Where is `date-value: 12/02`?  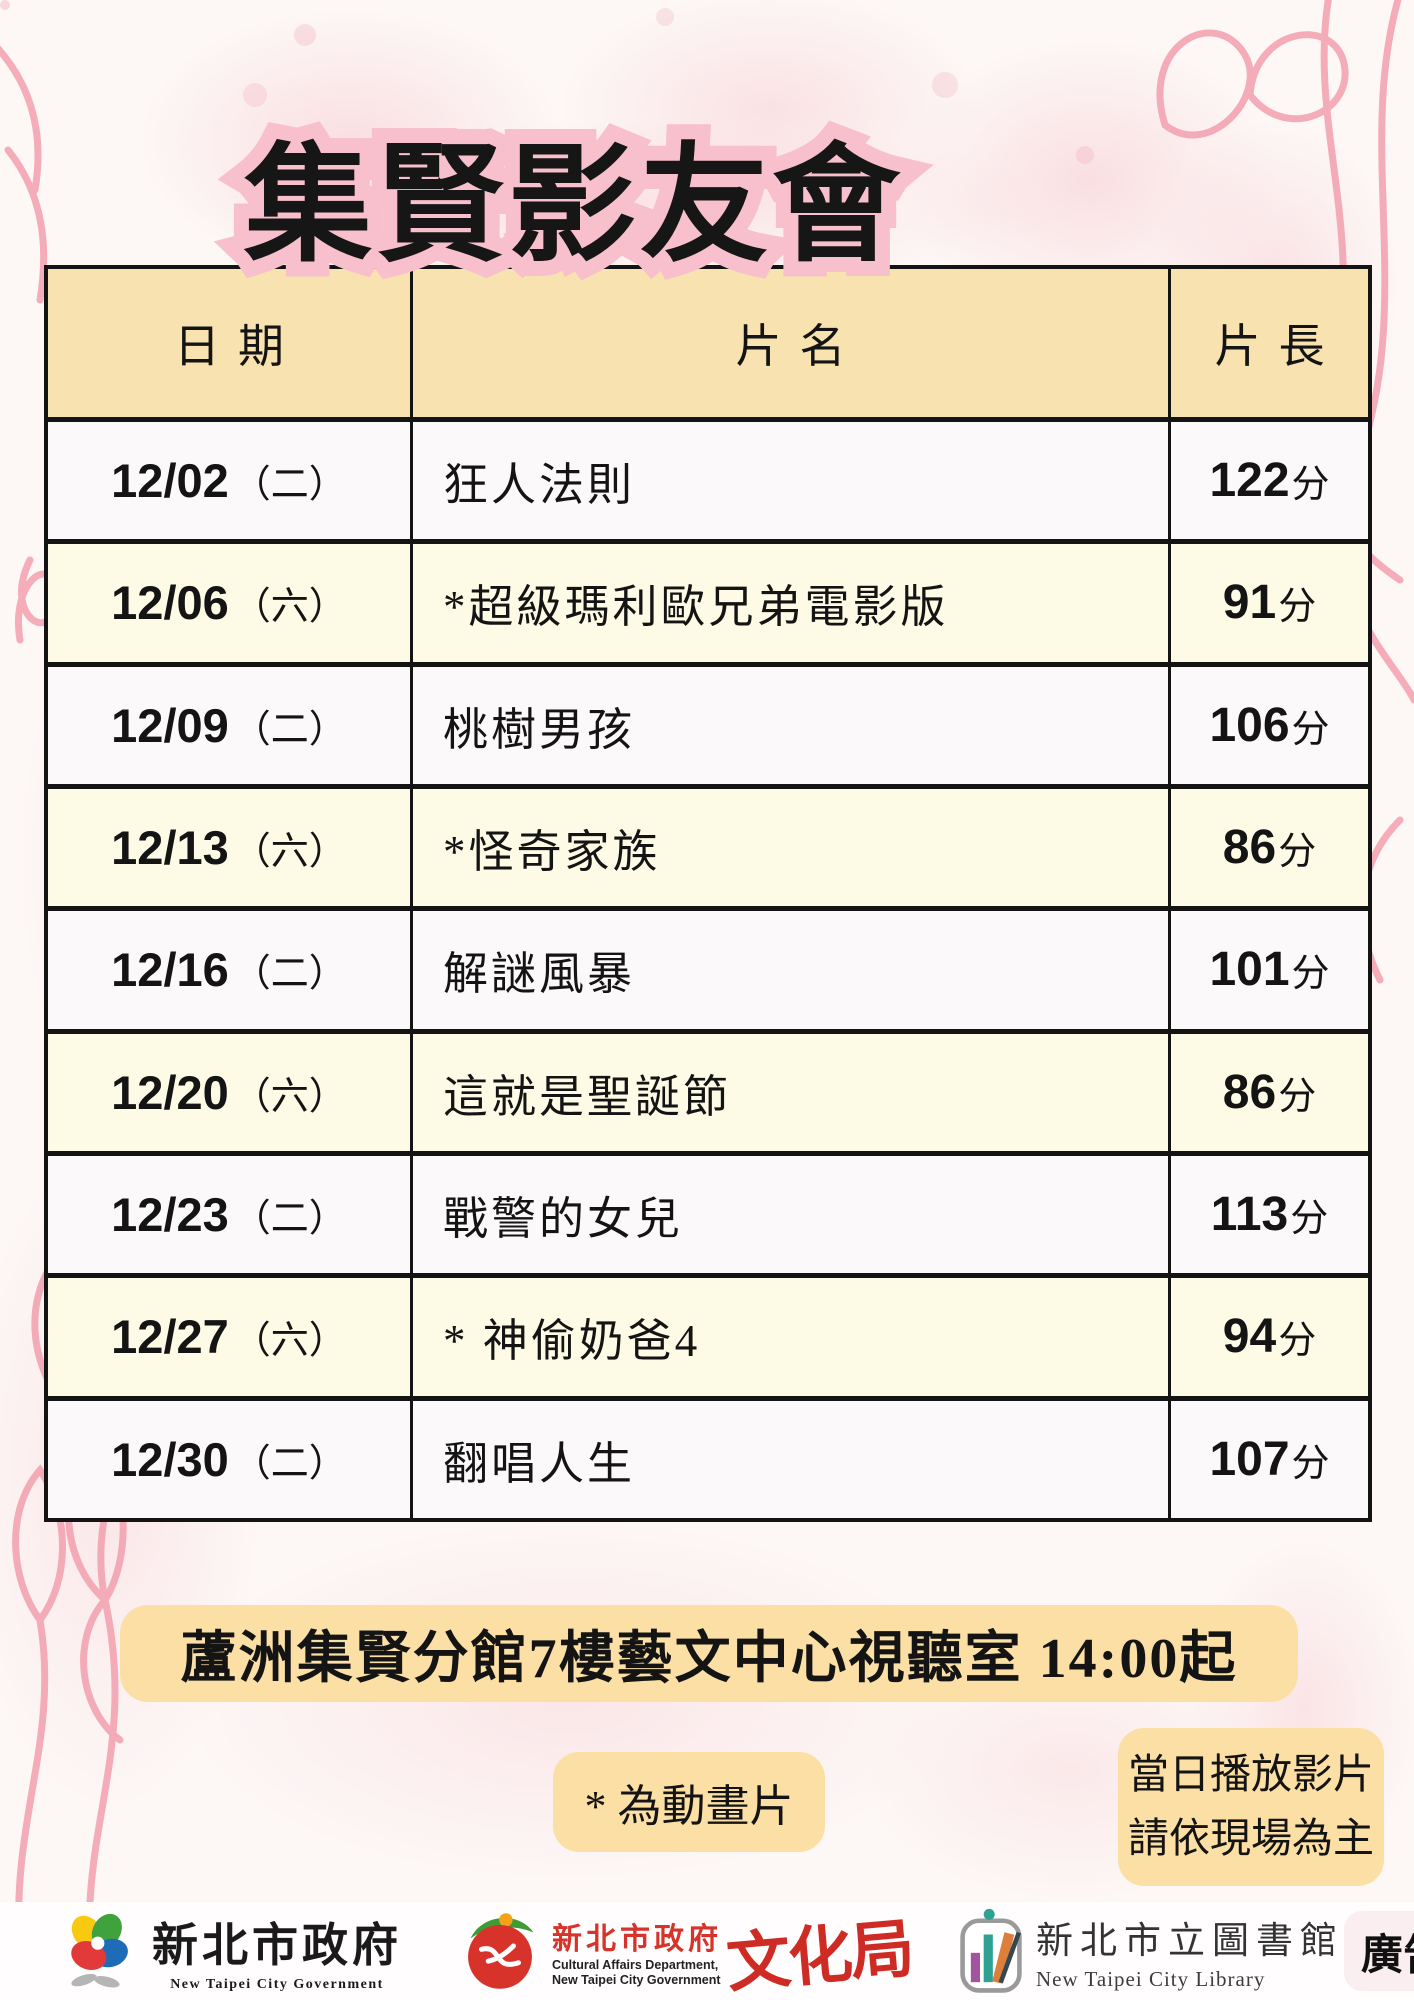 date-value: 12/02 is located at coordinates (170, 481).